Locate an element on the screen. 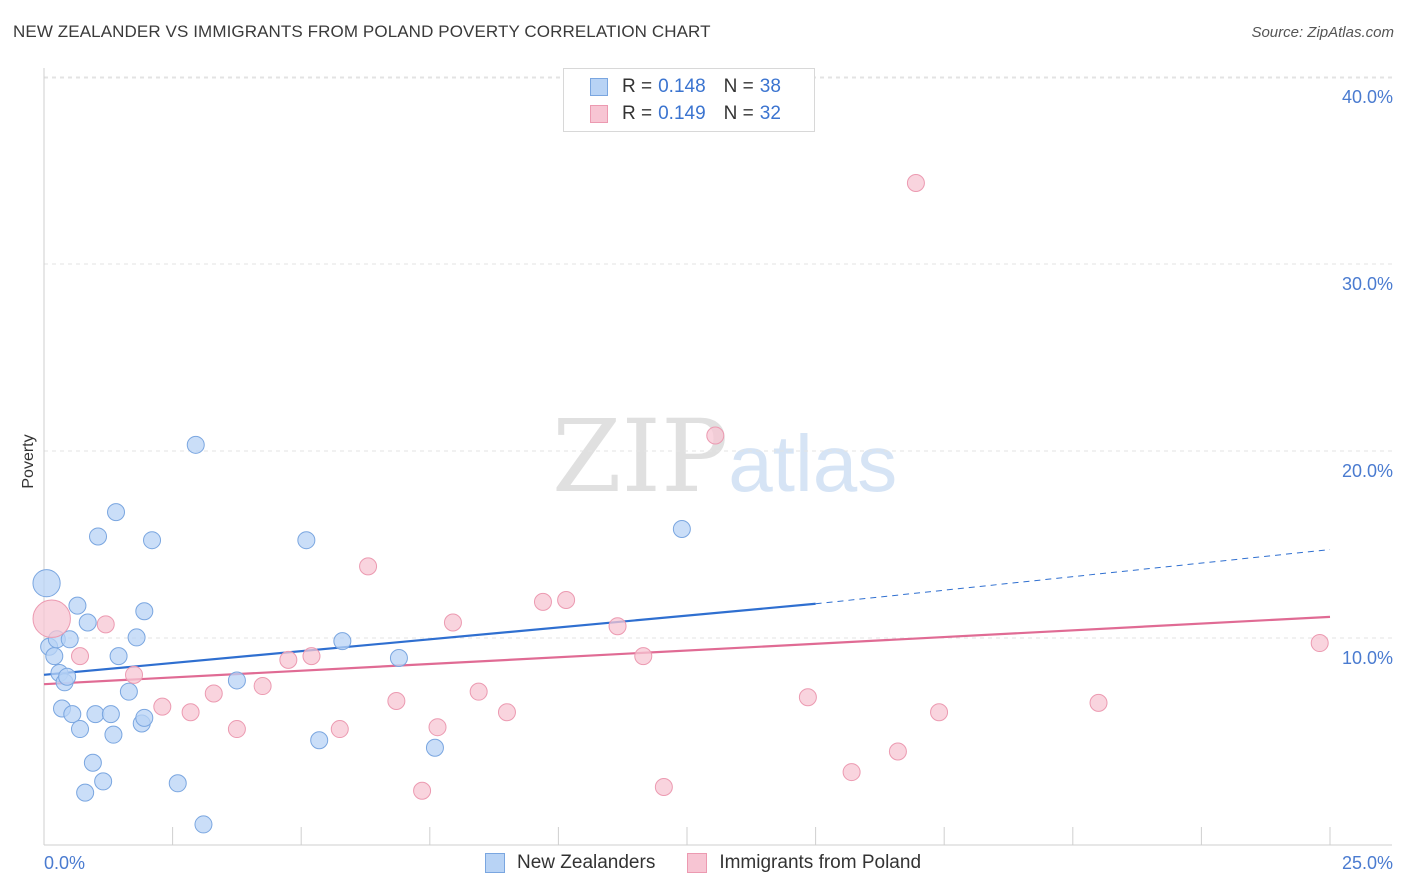  x-tick-label: 0.0% is located at coordinates (64, 863).